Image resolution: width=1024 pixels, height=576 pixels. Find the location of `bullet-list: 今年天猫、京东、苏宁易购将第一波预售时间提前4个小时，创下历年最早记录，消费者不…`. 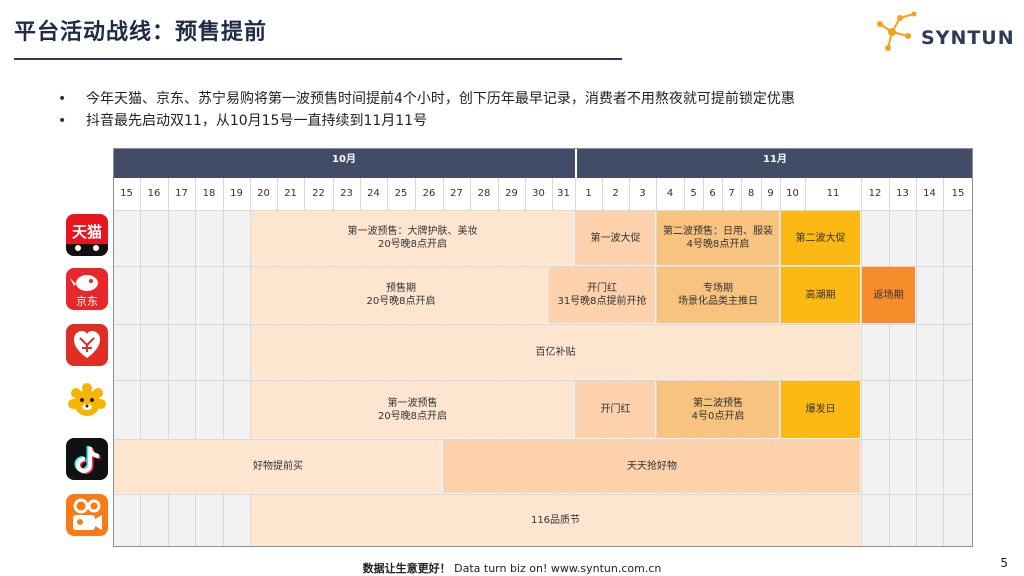

bullet-list: 今年天猫、京东、苏宁易购将第一波预售时间提前4个小时，创下历年最早记录，消费者不… is located at coordinates (426, 110).